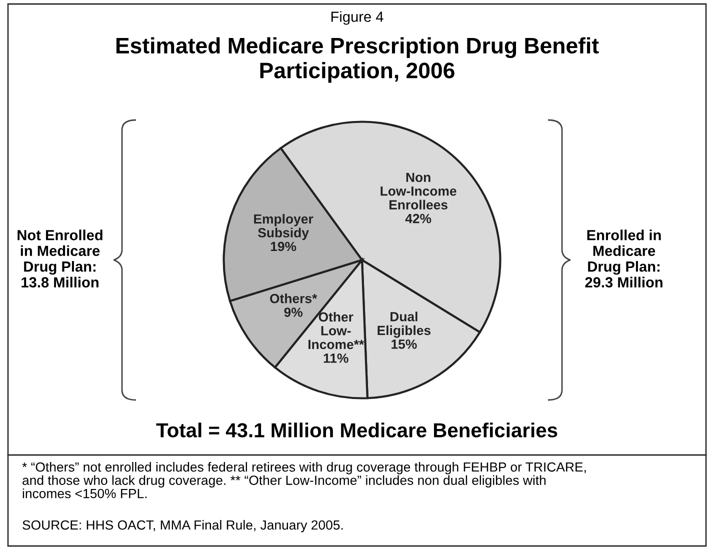 This screenshot has width=714, height=548. I want to click on data-label: 9%, so click(293, 312).